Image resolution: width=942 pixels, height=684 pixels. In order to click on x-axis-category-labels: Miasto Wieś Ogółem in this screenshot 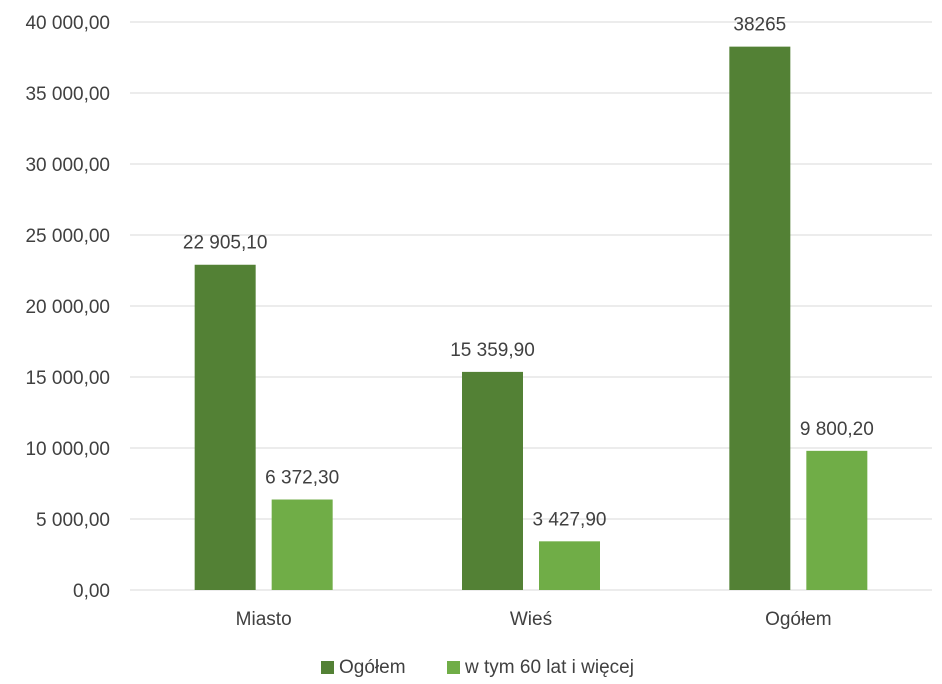, I will do `click(534, 619)`.